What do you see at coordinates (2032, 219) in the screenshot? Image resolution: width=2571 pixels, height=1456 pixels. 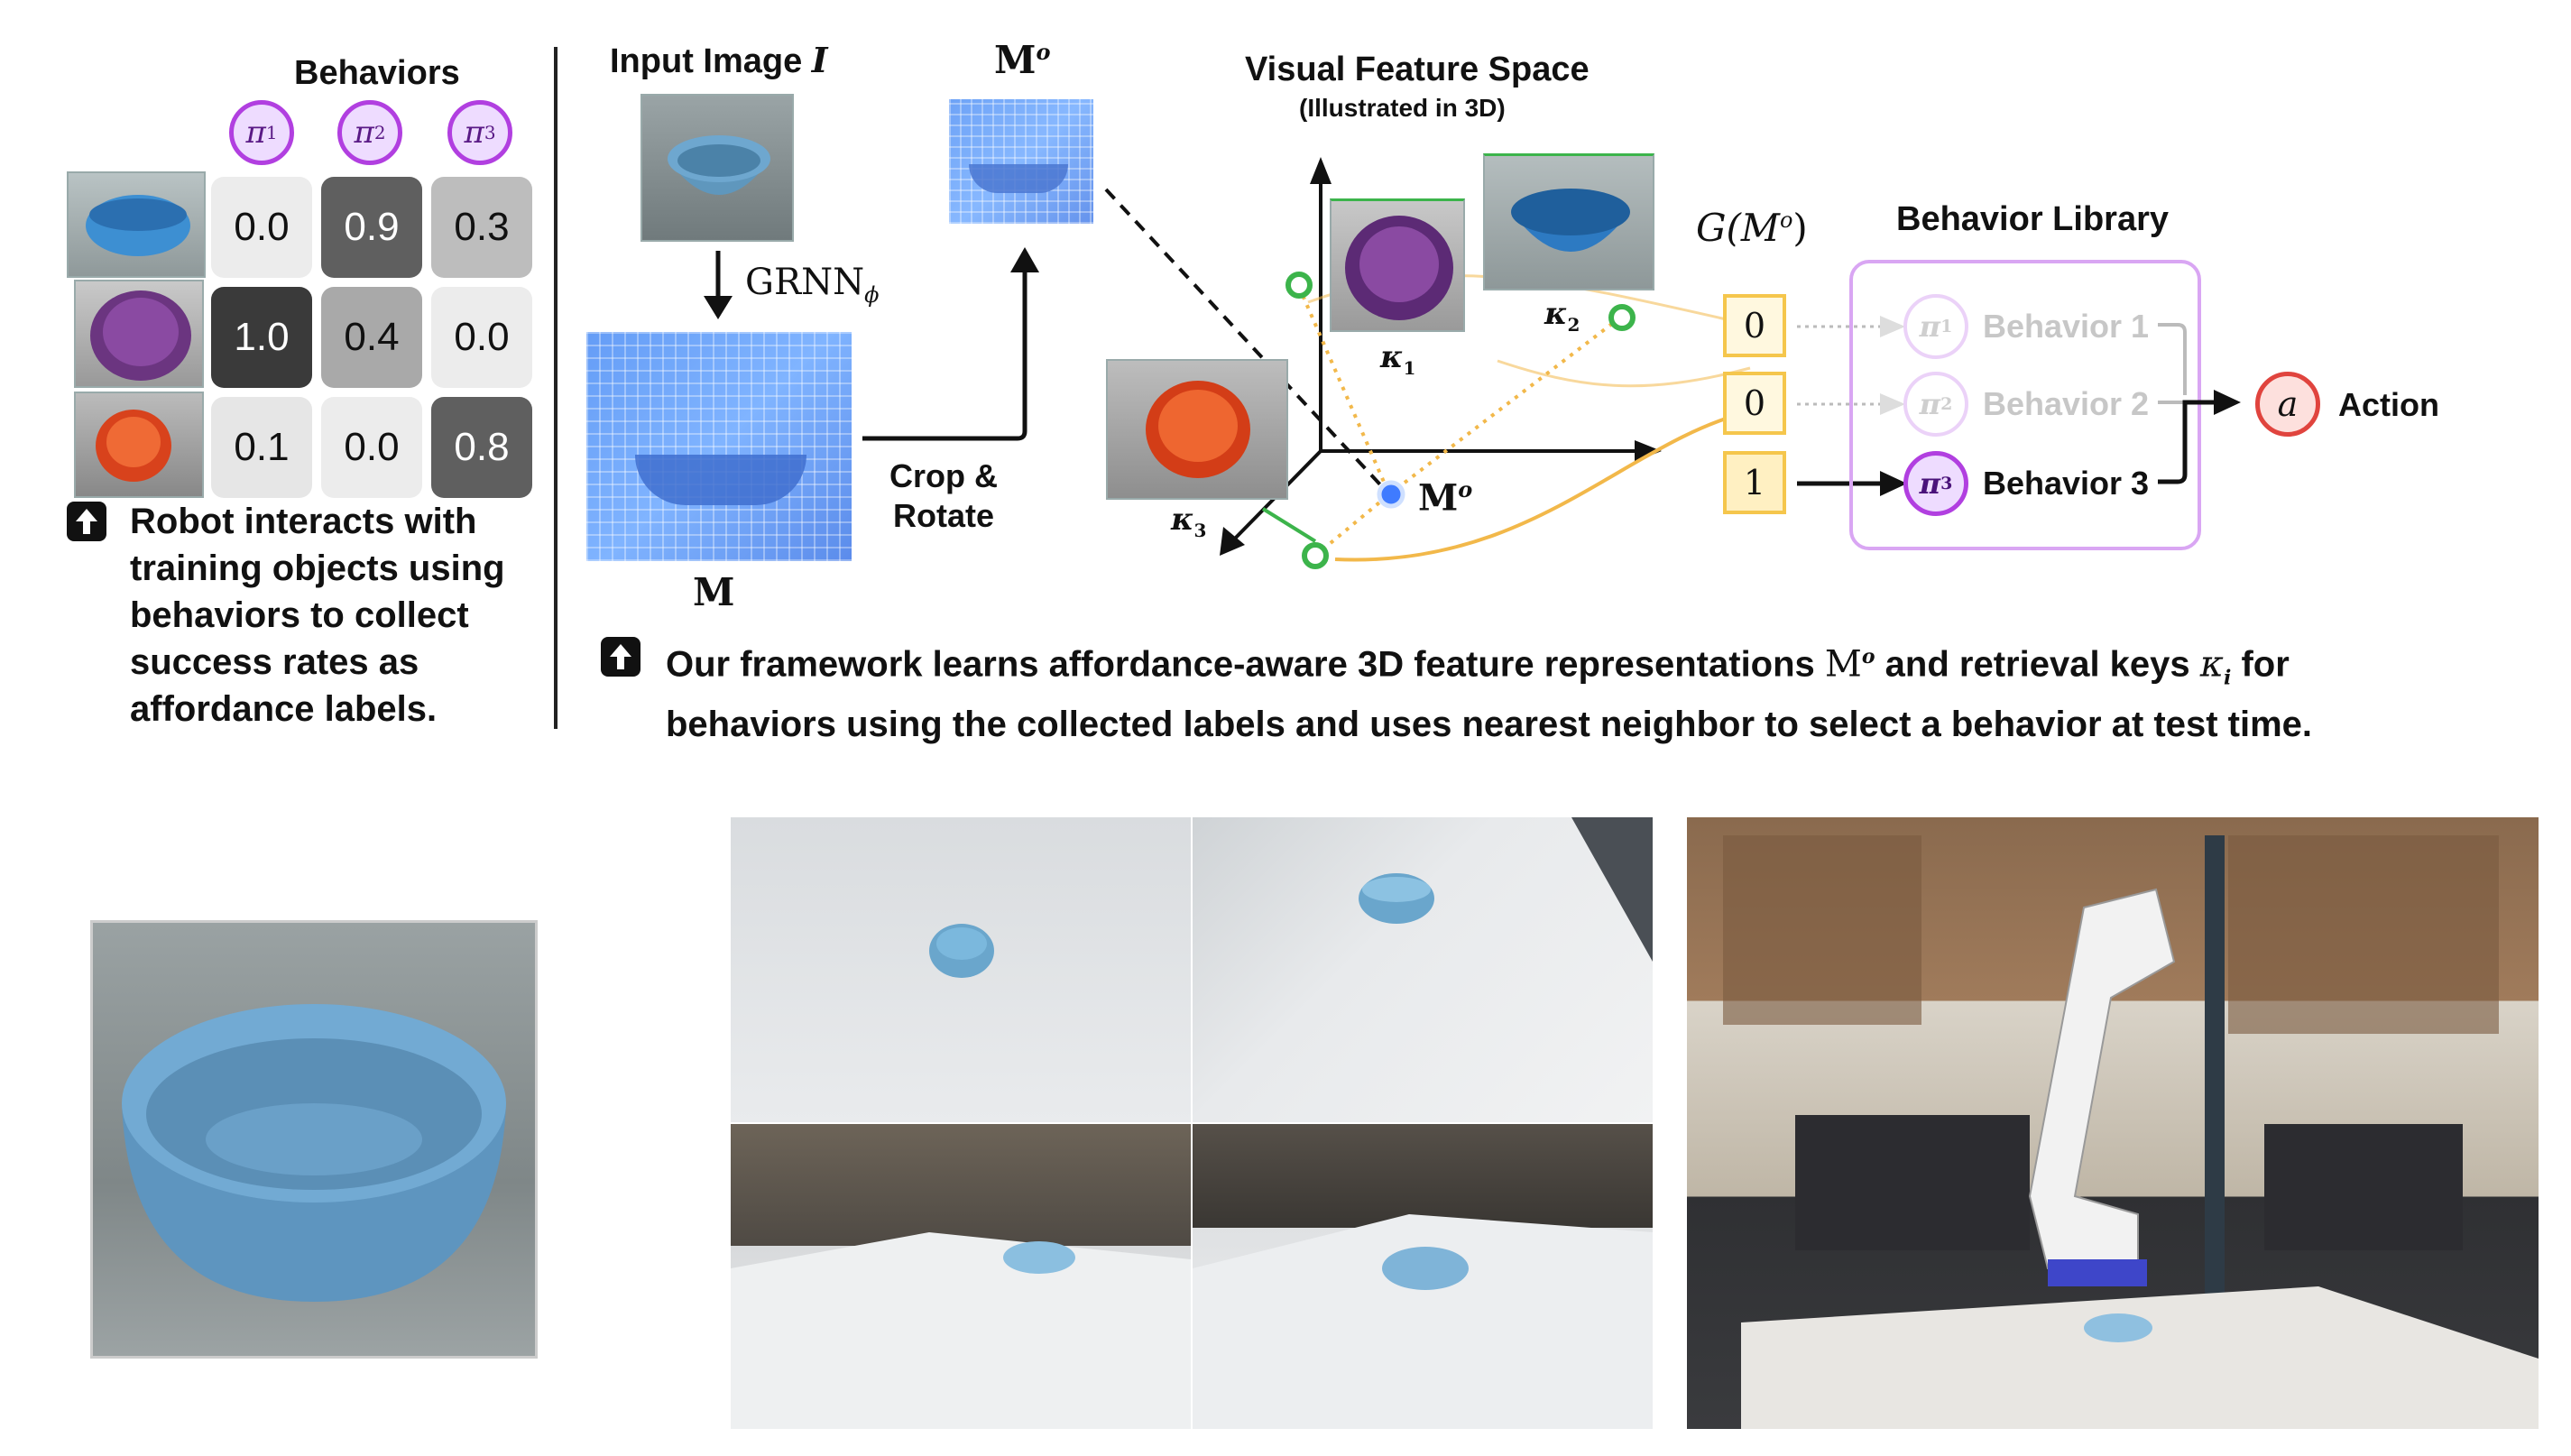 I see `library-title: Behavior Library` at bounding box center [2032, 219].